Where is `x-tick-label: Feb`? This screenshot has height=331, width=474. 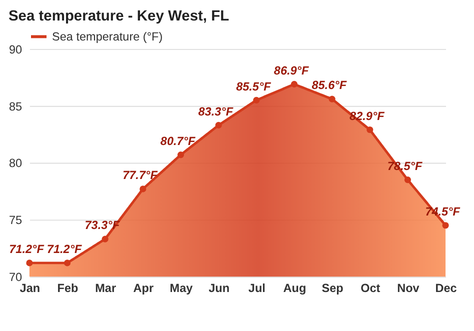 x-tick-label: Feb is located at coordinates (67, 288).